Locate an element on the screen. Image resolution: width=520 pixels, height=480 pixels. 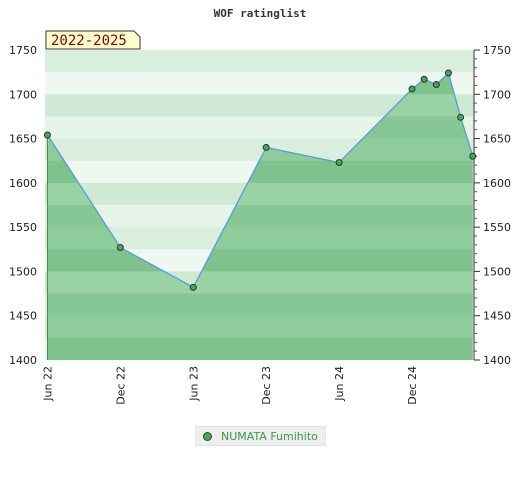
period-badge: 2022-2025 is located at coordinates (93, 40).